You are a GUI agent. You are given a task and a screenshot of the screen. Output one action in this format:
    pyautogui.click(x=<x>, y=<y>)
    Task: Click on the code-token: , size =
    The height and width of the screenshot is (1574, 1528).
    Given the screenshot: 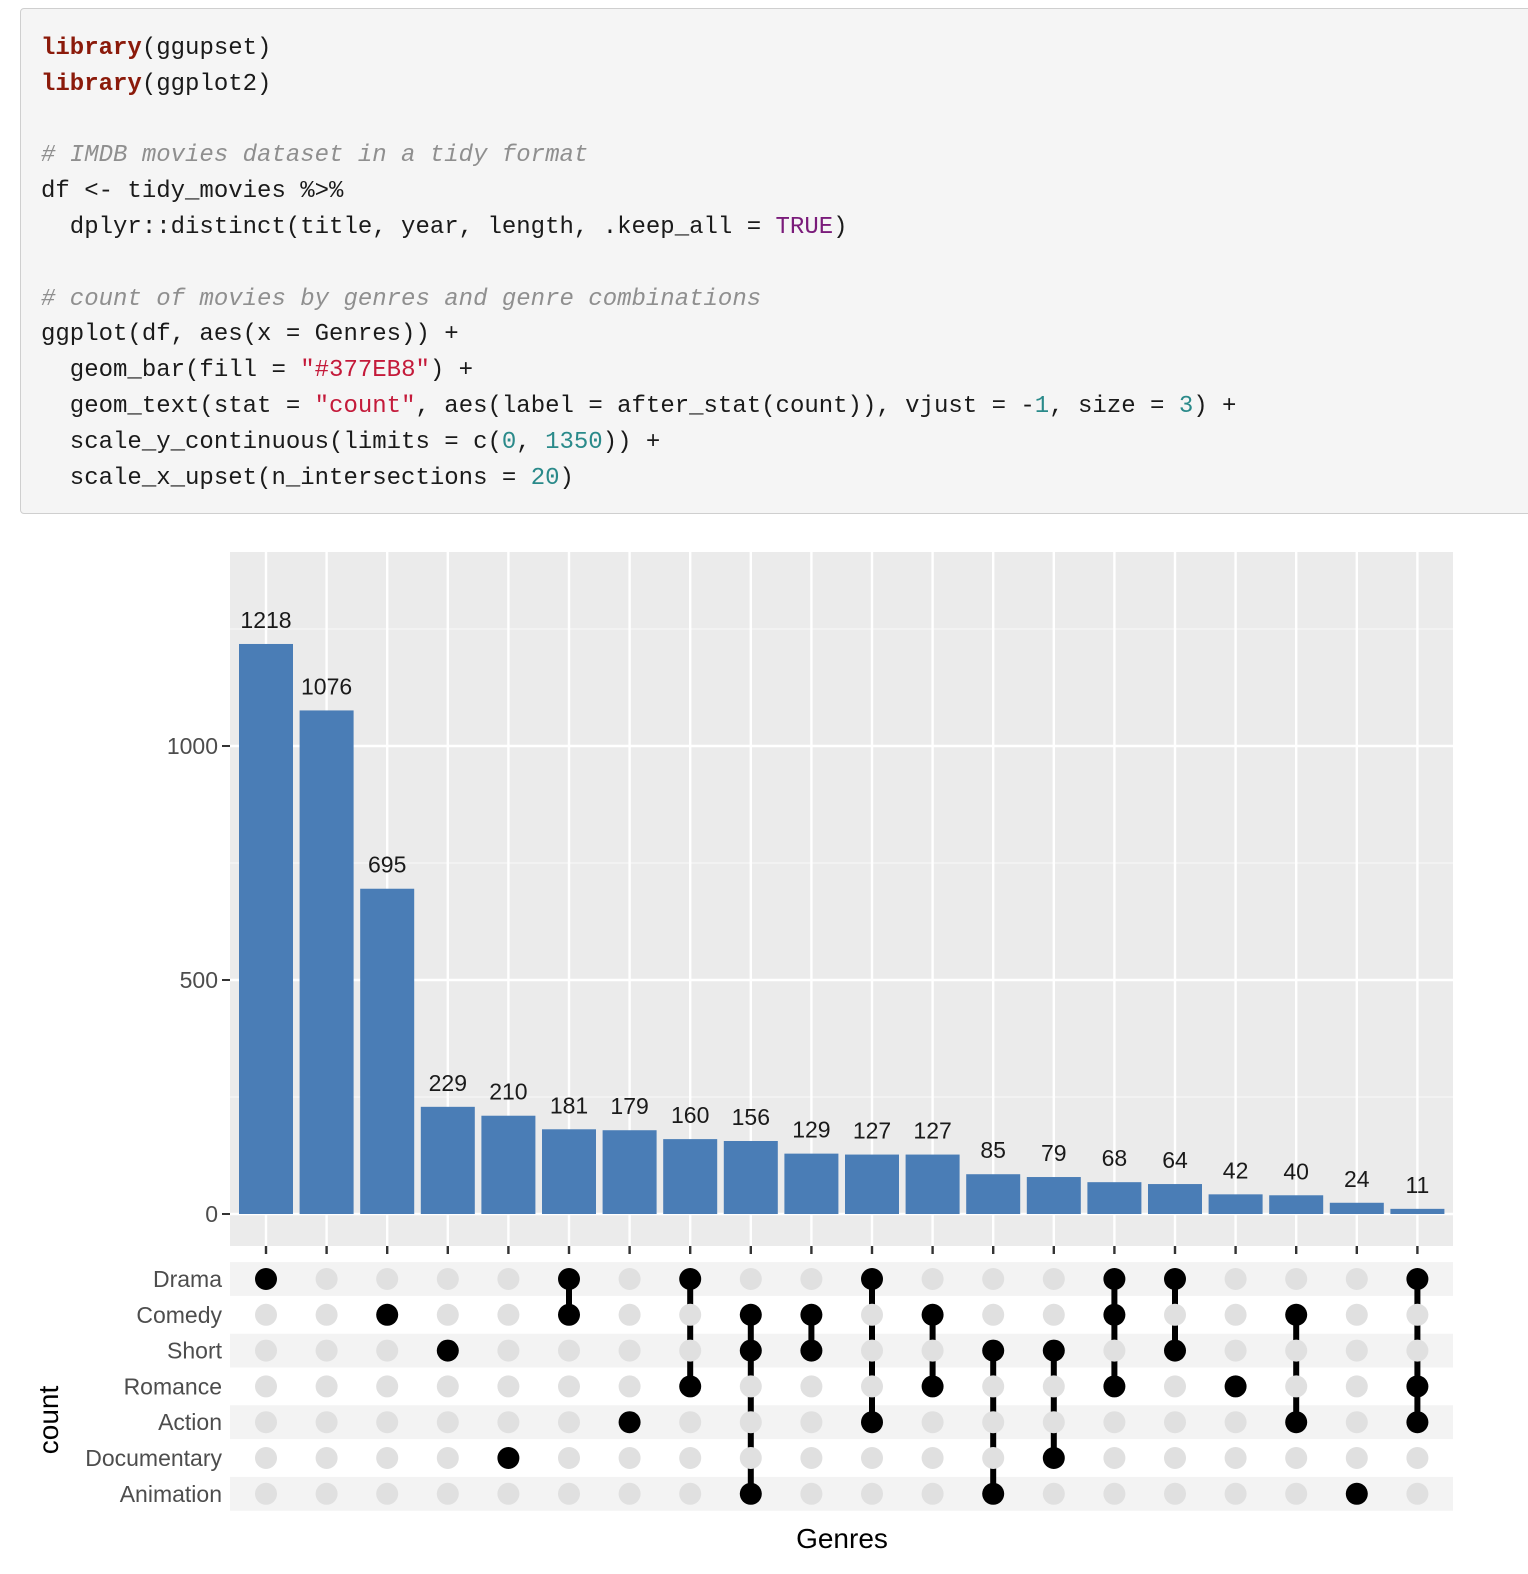 What is the action you would take?
    pyautogui.click(x=1114, y=406)
    